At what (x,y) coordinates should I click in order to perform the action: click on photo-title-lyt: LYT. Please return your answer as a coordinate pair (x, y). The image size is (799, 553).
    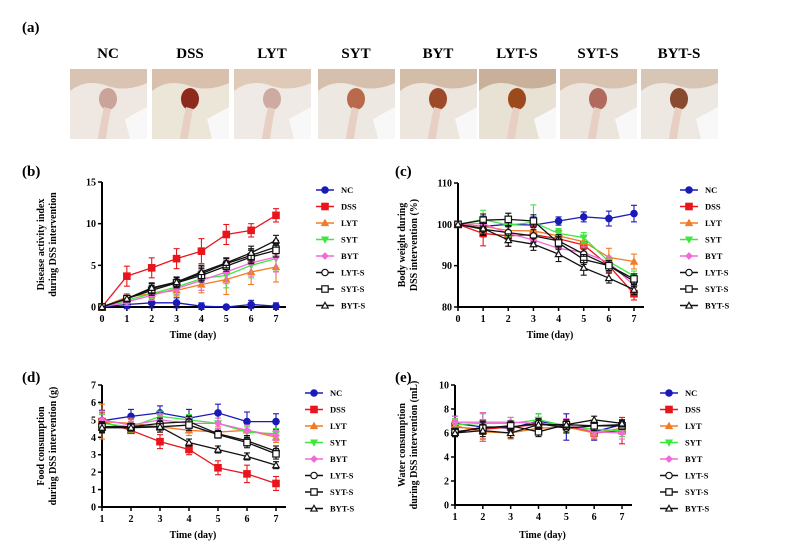
    Looking at the image, I should click on (272, 54).